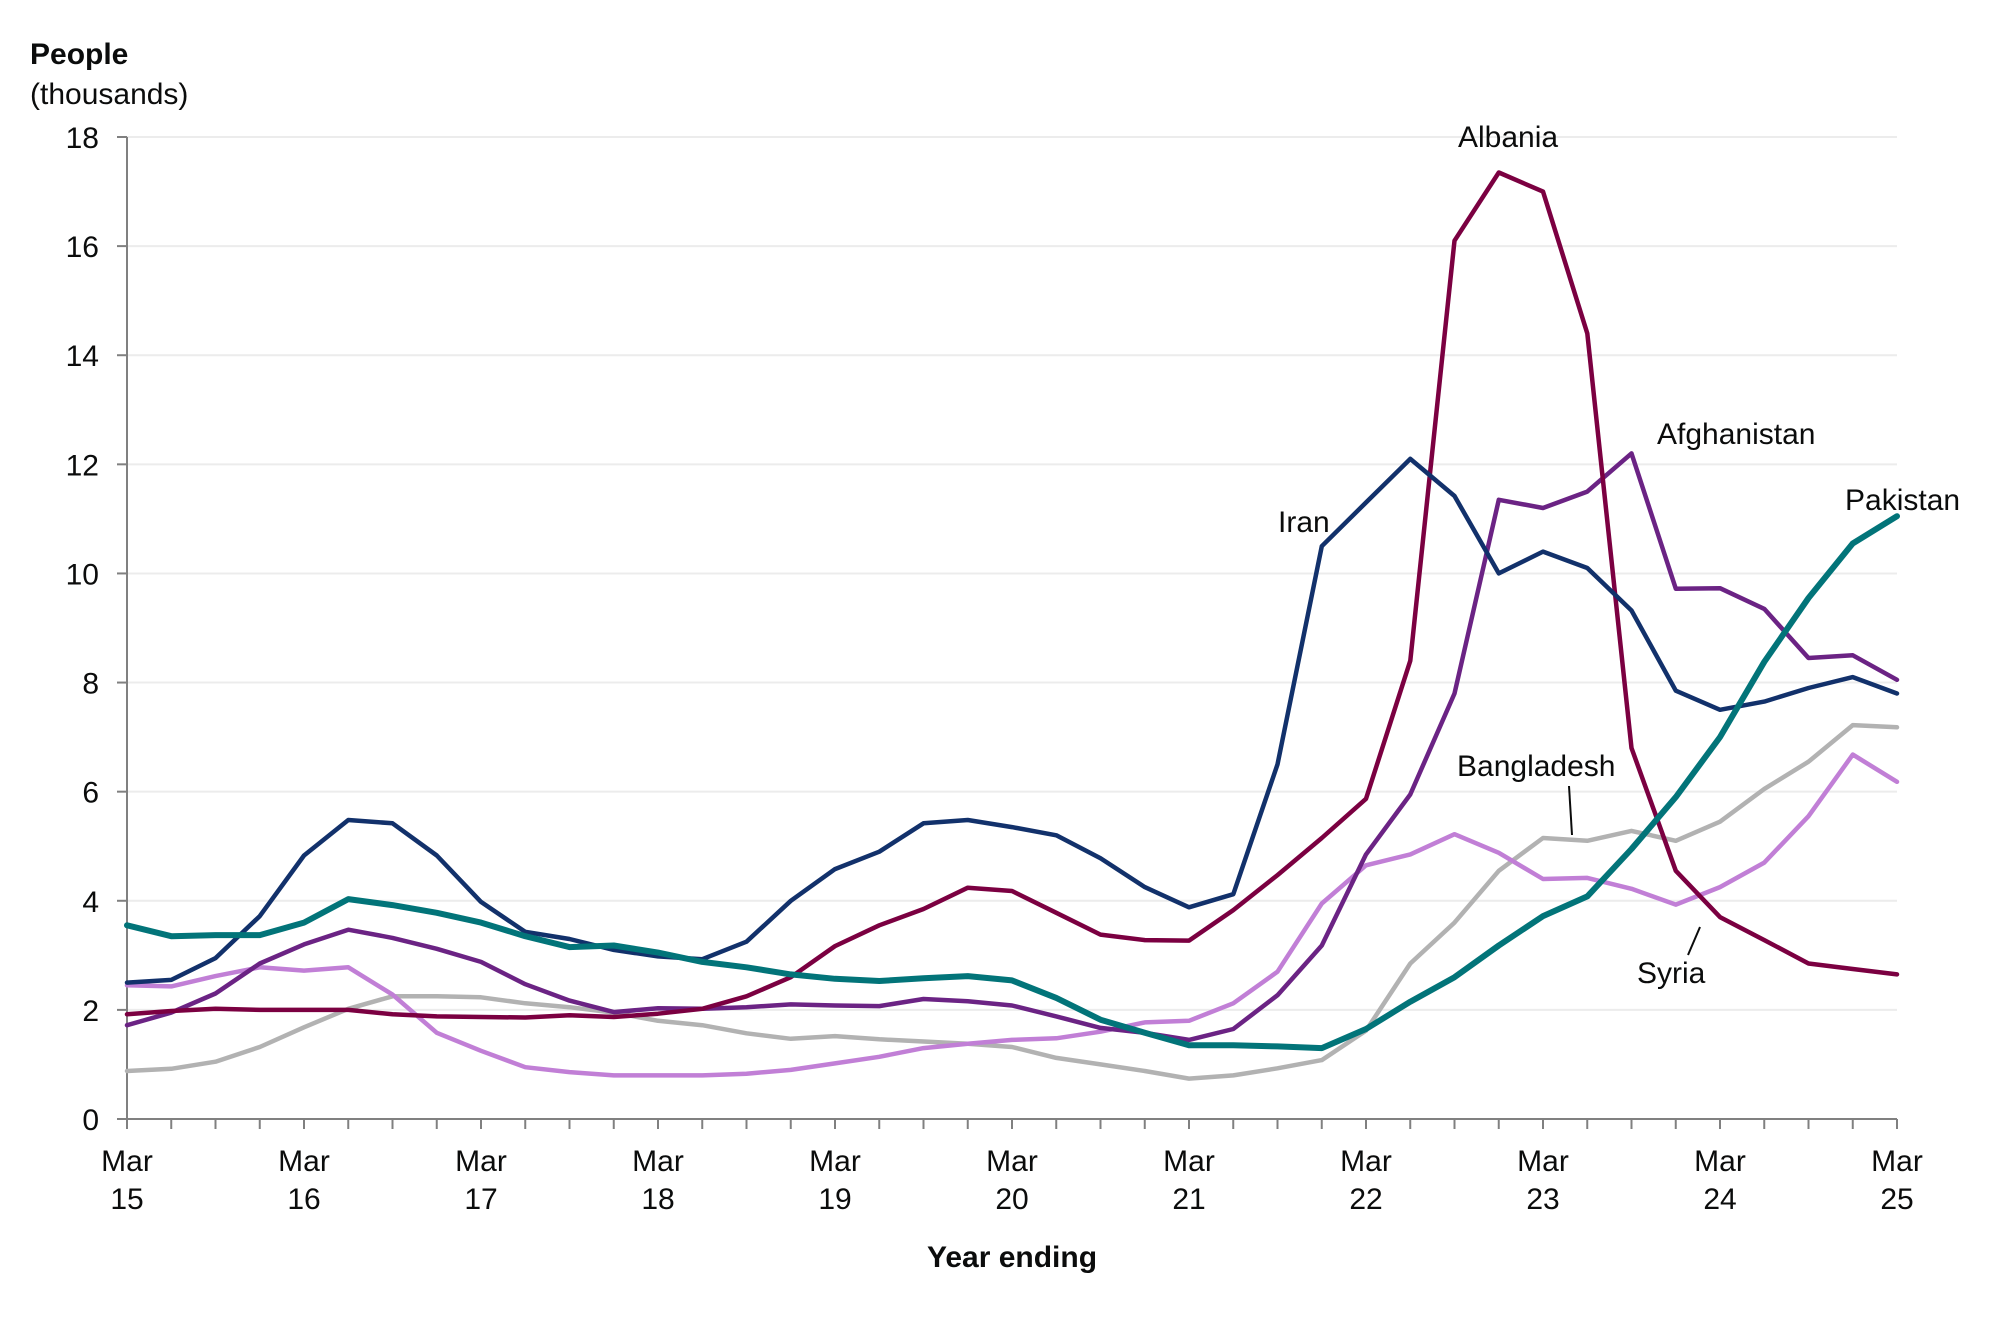  What do you see at coordinates (834, 1199) in the screenshot?
I see `x-tick-label: 19` at bounding box center [834, 1199].